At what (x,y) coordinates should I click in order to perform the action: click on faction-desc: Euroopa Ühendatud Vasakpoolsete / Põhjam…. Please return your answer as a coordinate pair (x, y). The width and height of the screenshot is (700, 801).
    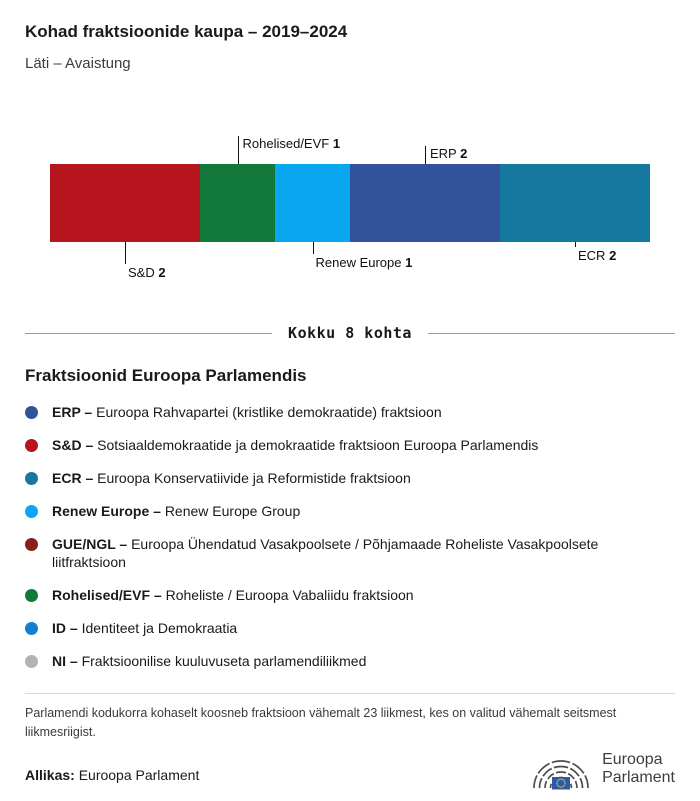
    Looking at the image, I should click on (325, 553).